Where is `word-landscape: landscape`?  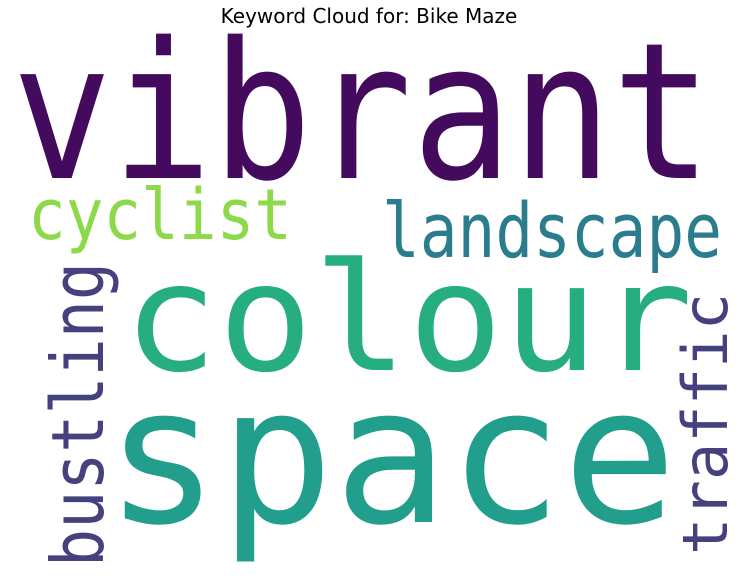
word-landscape: landscape is located at coordinates (552, 230).